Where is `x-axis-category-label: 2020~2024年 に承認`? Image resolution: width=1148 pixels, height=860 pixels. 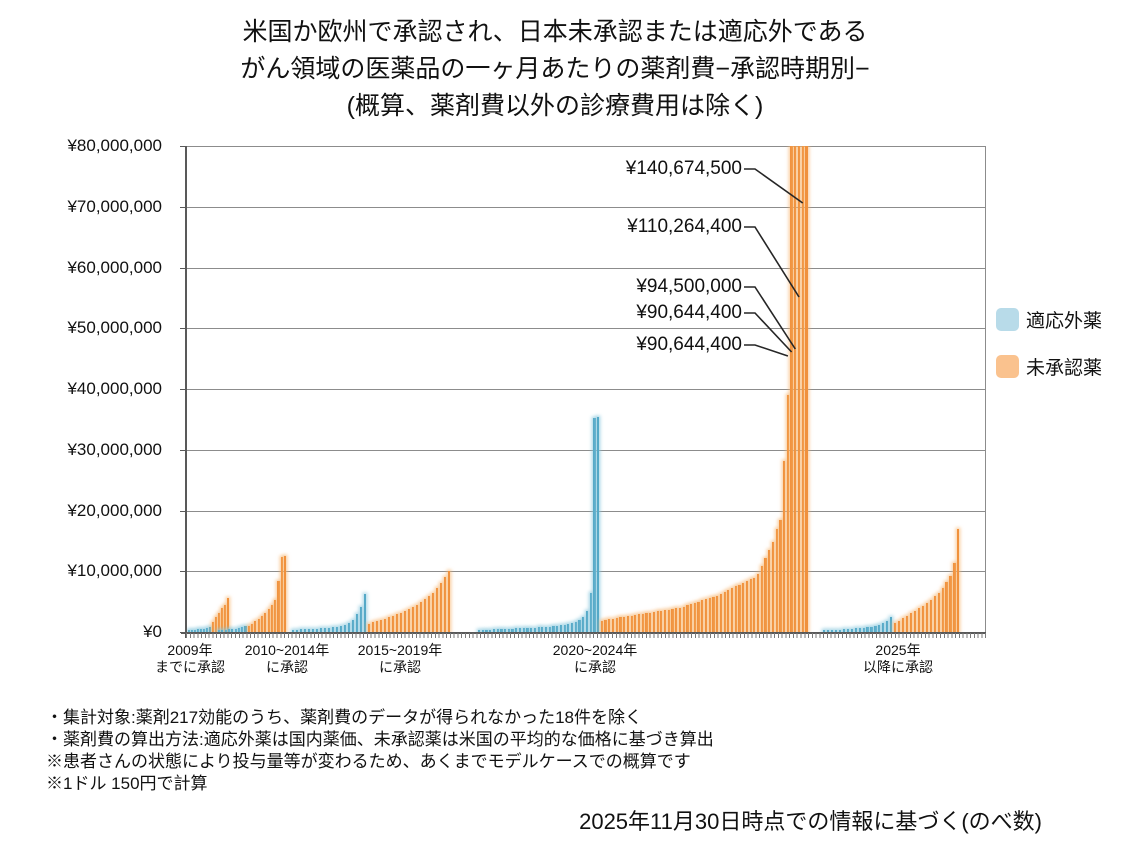 x-axis-category-label: 2020~2024年 に承認 is located at coordinates (595, 658).